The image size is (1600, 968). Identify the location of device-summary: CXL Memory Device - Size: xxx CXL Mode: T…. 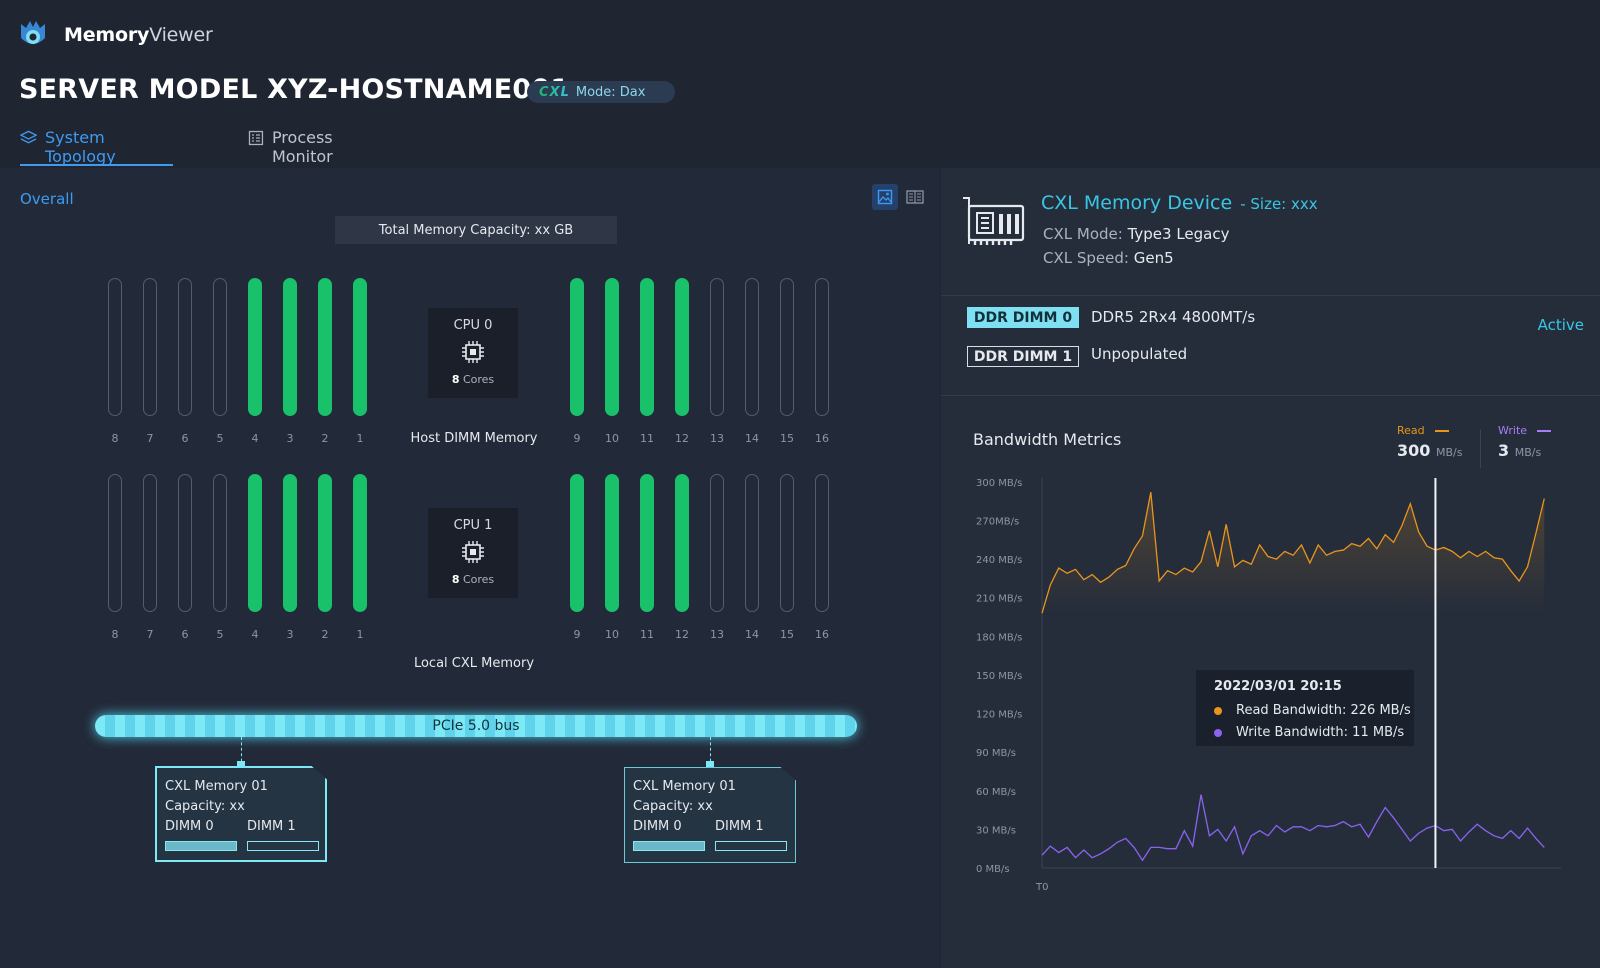
(1270, 232).